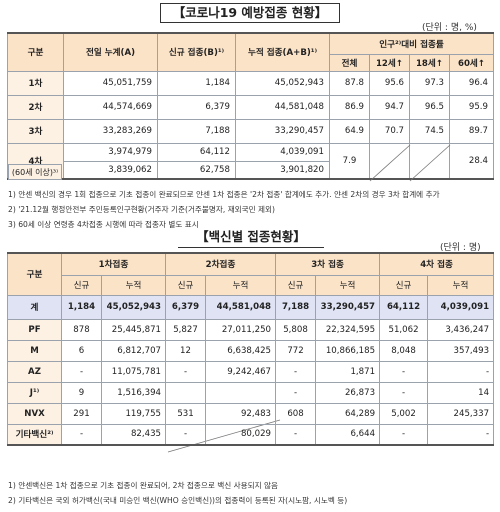 This screenshot has height=512, width=500. Describe the element at coordinates (133, 392) in the screenshot. I see `cell: 1,516,394` at that location.